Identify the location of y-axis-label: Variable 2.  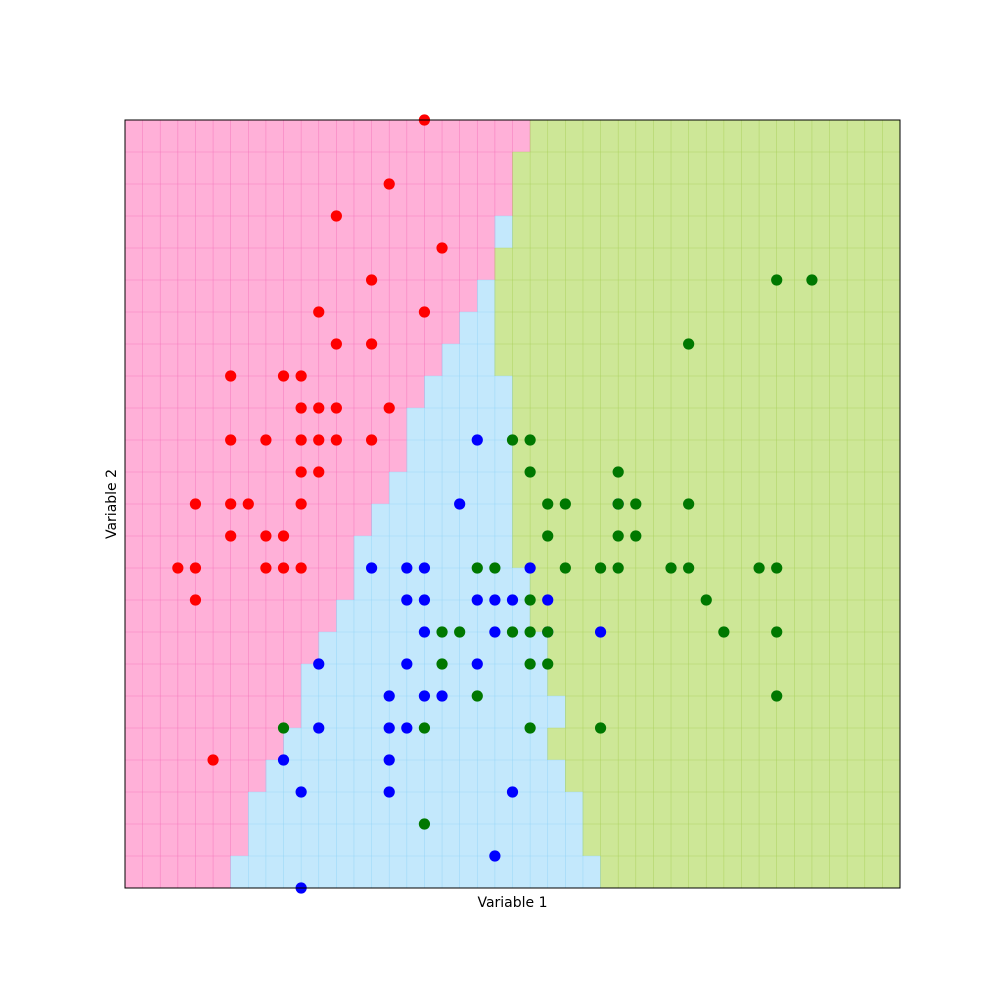
(112, 504).